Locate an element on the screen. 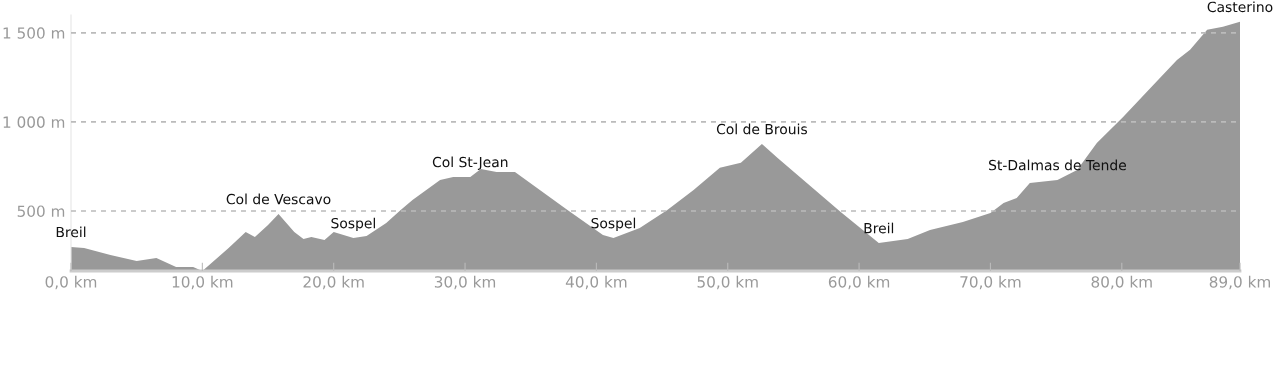  x-tick-label: 80,0 km is located at coordinates (1121, 282).